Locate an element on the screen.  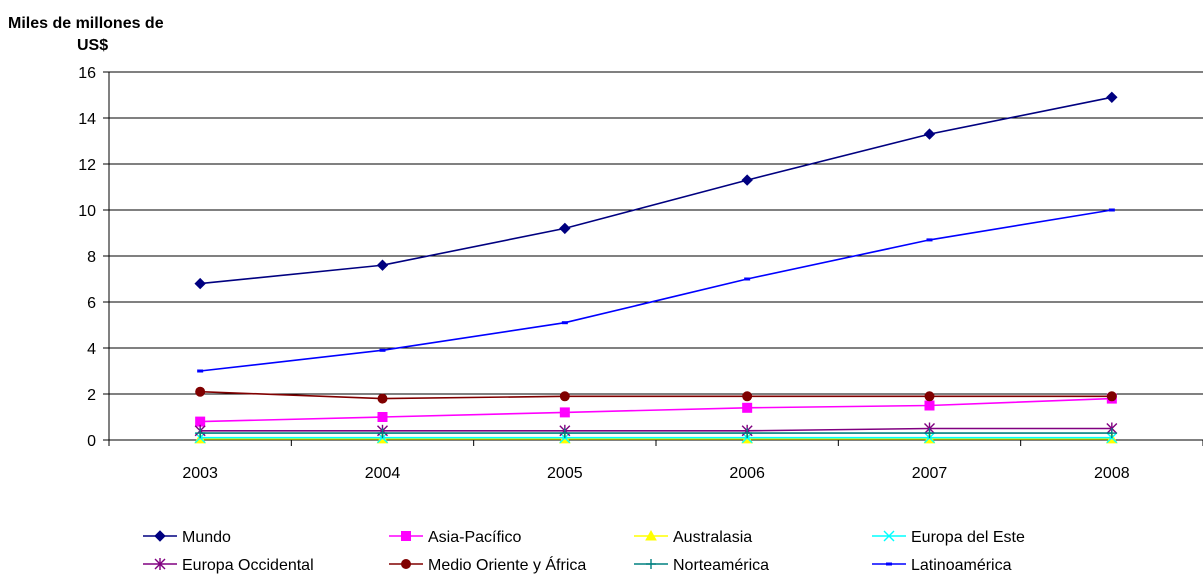
legend-item-latinoamerica: Latinoamérica is located at coordinates (942, 565).